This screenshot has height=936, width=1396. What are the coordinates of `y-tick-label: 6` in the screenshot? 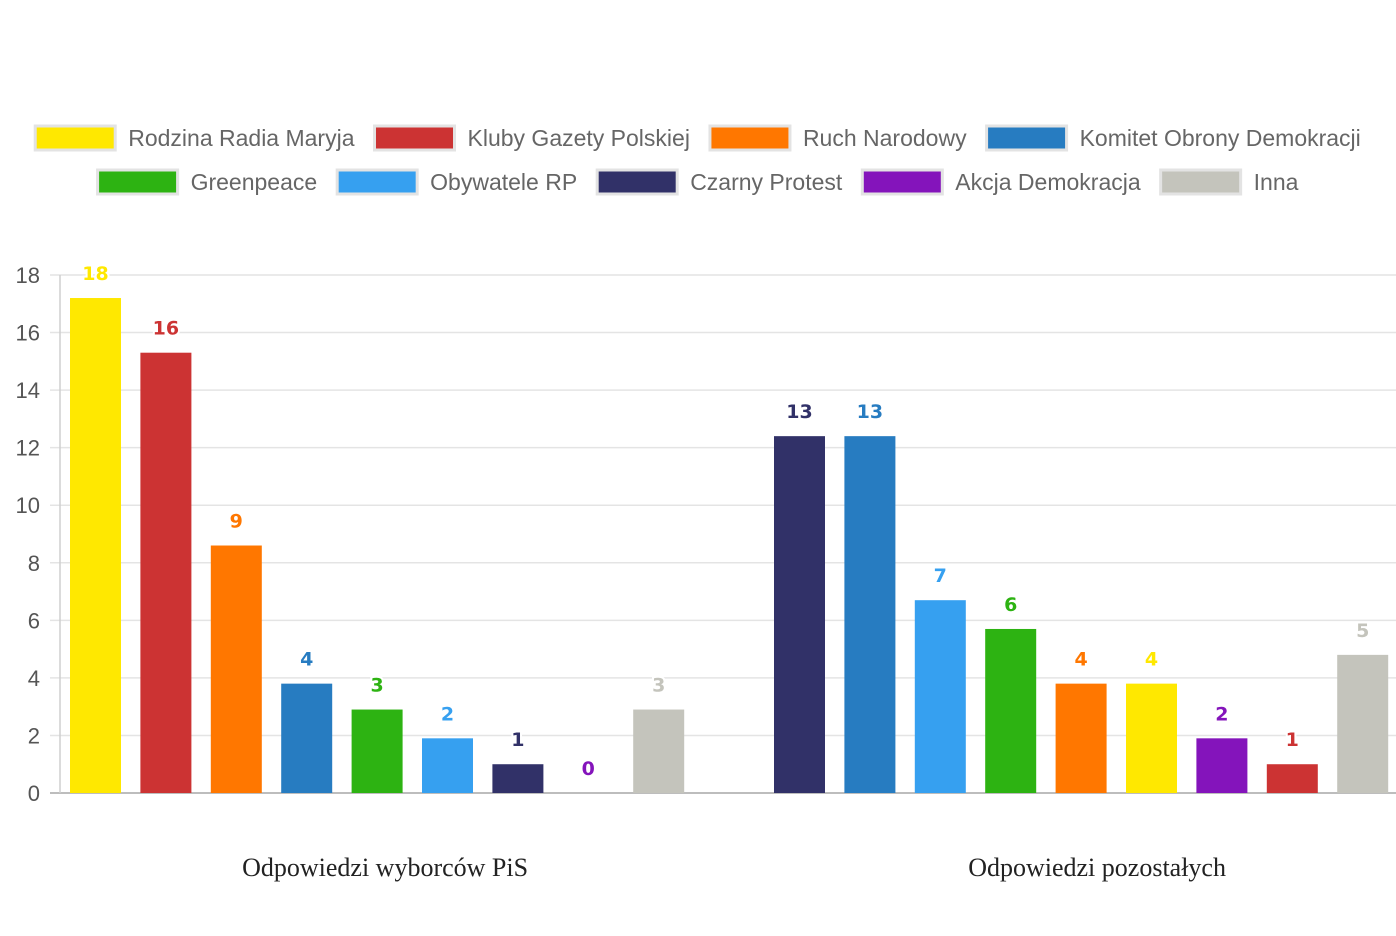 It's located at (34, 620).